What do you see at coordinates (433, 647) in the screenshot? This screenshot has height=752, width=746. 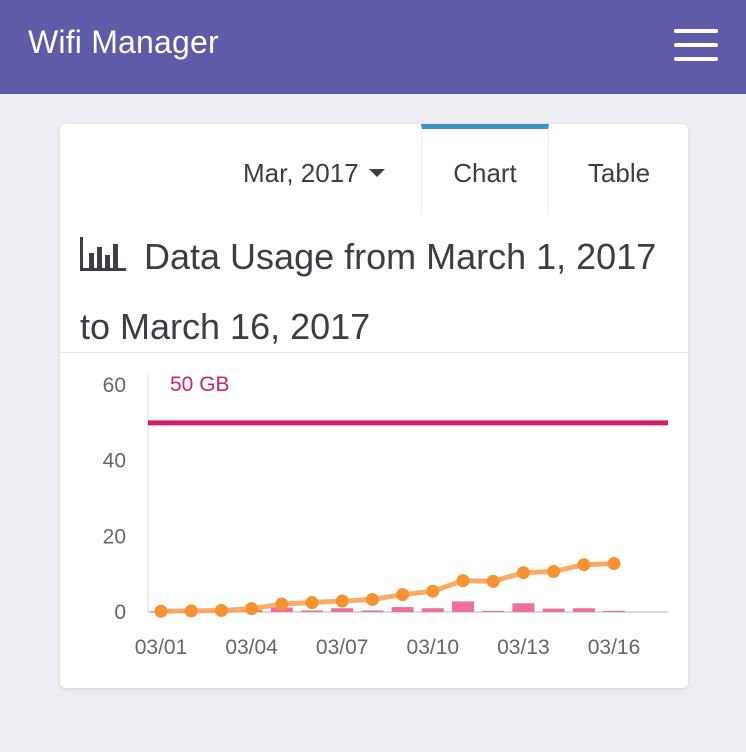 I see `x-tick-label: 03/10` at bounding box center [433, 647].